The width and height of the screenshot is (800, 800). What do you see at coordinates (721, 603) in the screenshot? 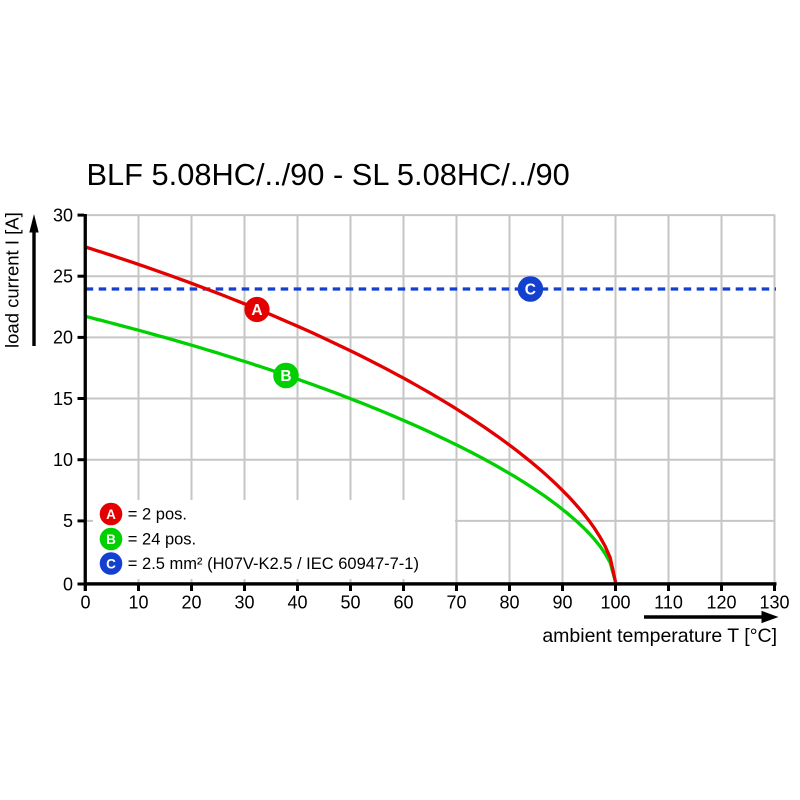
I see `svg-text: 120` at bounding box center [721, 603].